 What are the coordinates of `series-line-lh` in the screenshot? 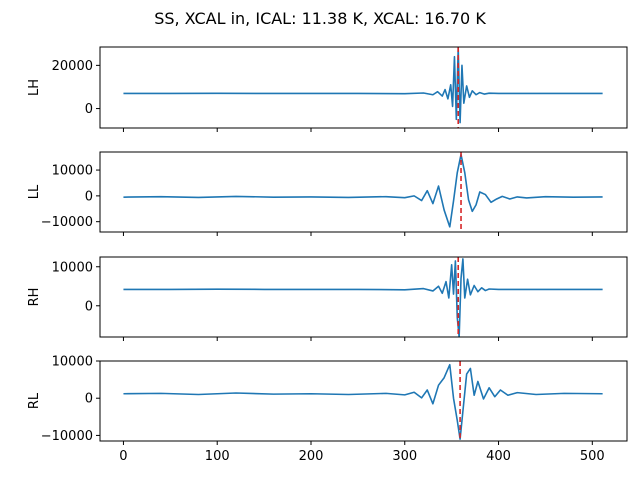 It's located at (363, 85).